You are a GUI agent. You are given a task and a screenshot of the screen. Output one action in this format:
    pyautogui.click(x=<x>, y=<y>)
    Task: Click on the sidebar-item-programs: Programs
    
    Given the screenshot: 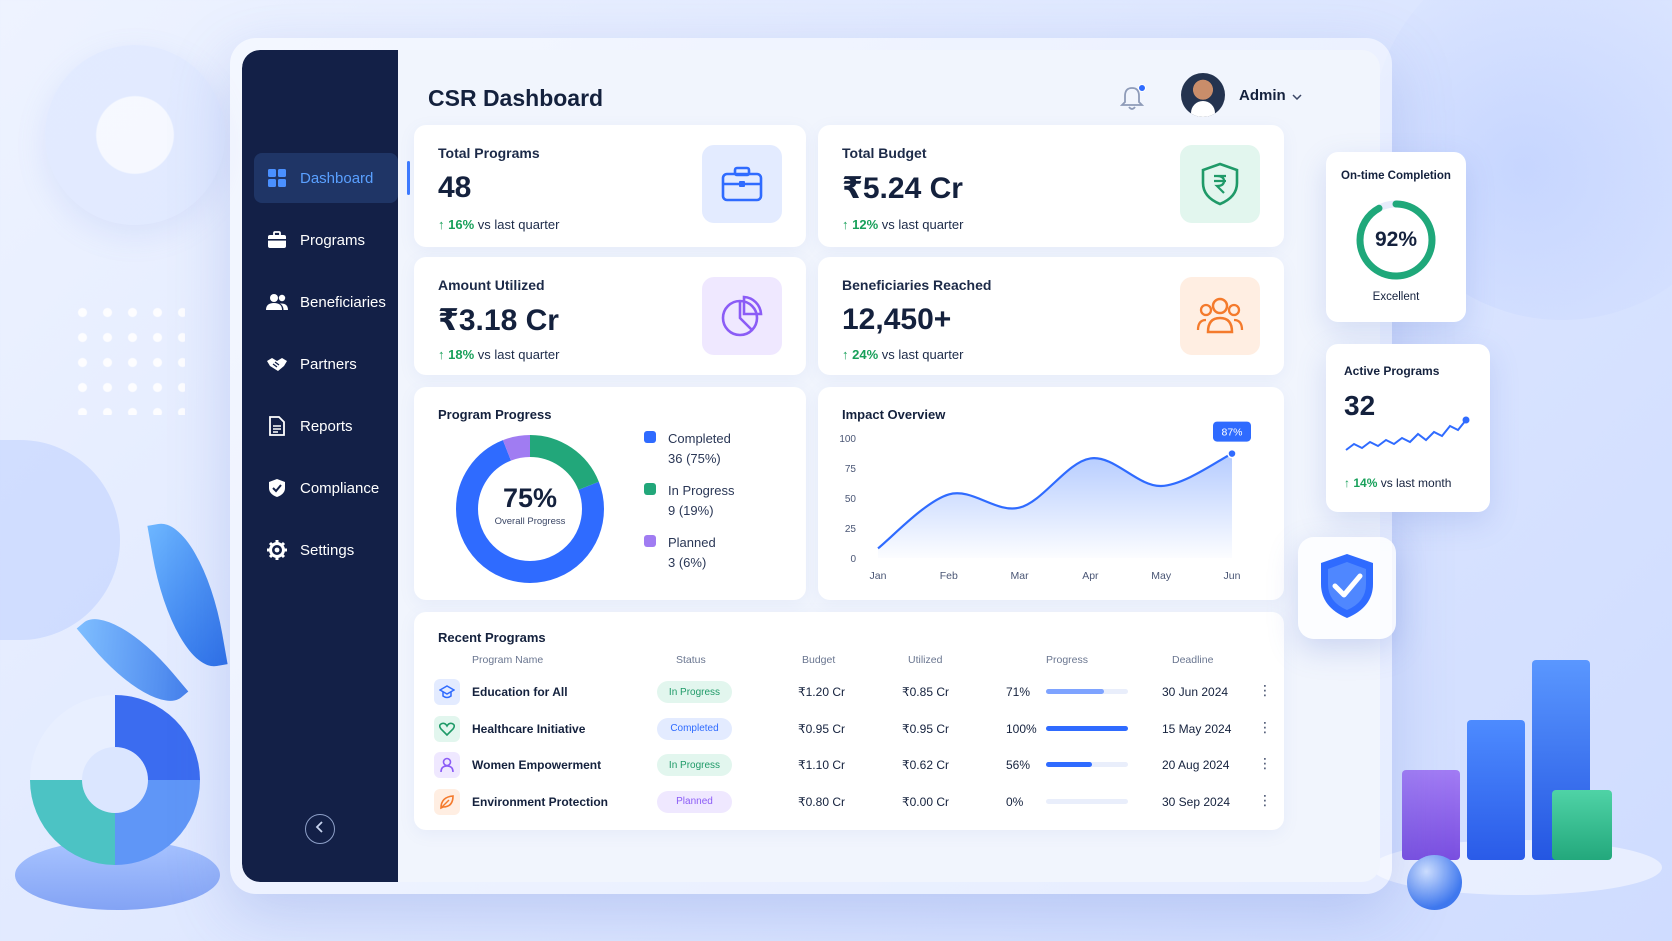 What is the action you would take?
    pyautogui.click(x=326, y=240)
    